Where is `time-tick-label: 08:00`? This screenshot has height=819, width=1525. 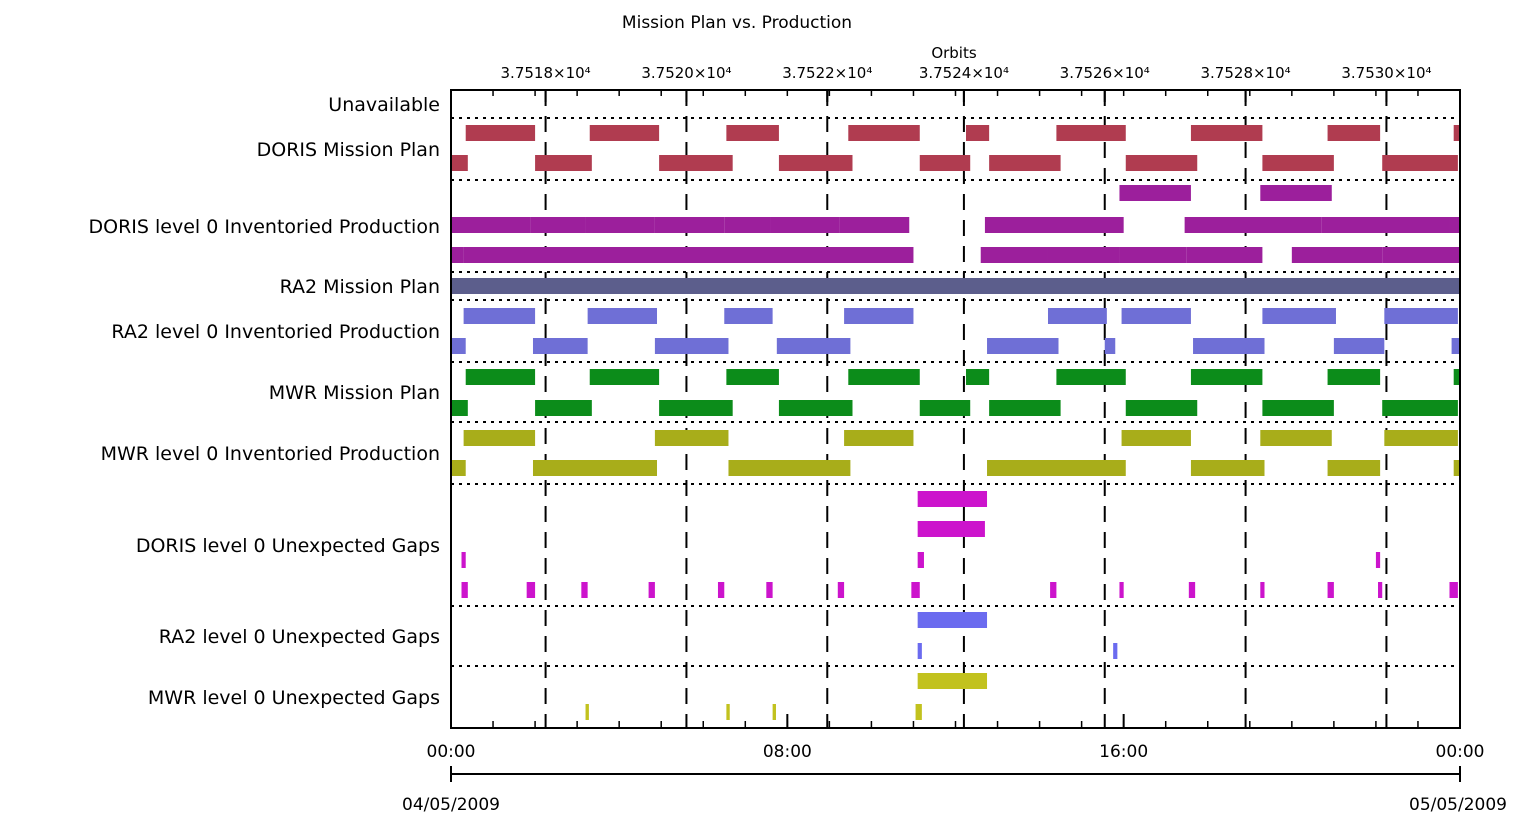
time-tick-label: 08:00 is located at coordinates (787, 752).